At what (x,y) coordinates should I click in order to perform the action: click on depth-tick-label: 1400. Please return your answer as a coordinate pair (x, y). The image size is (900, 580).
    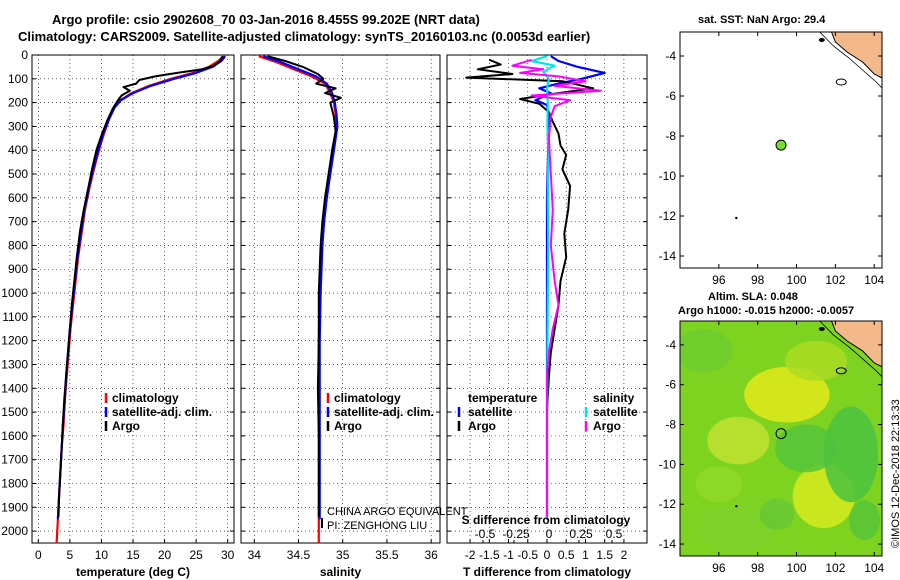
    Looking at the image, I should click on (14, 388).